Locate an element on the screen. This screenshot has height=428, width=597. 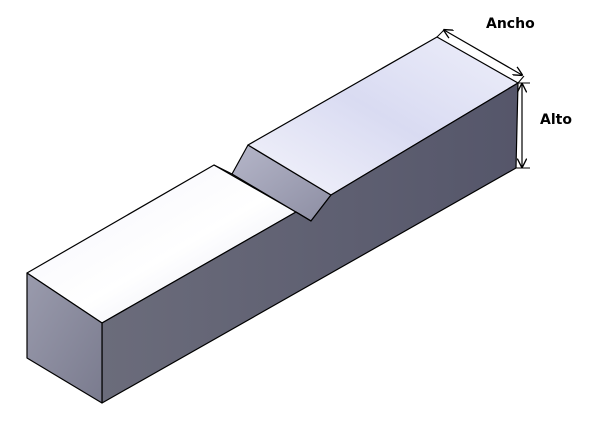
width-dimension: Ancho is located at coordinates (485, 50).